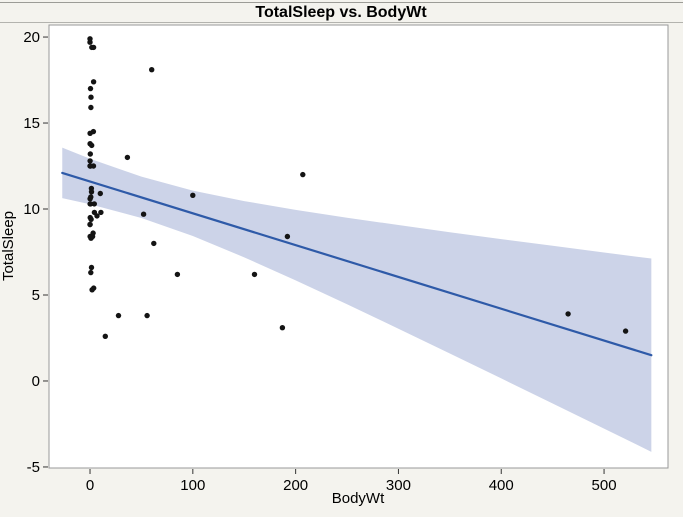 Image resolution: width=683 pixels, height=517 pixels. I want to click on y-tick-label: -5, so click(33, 467).